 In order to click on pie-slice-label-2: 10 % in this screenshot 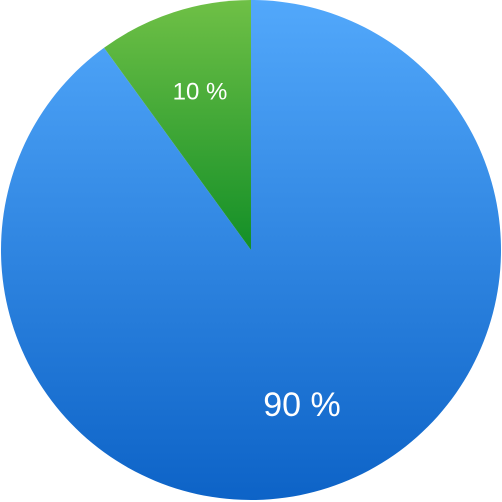, I will do `click(200, 91)`.